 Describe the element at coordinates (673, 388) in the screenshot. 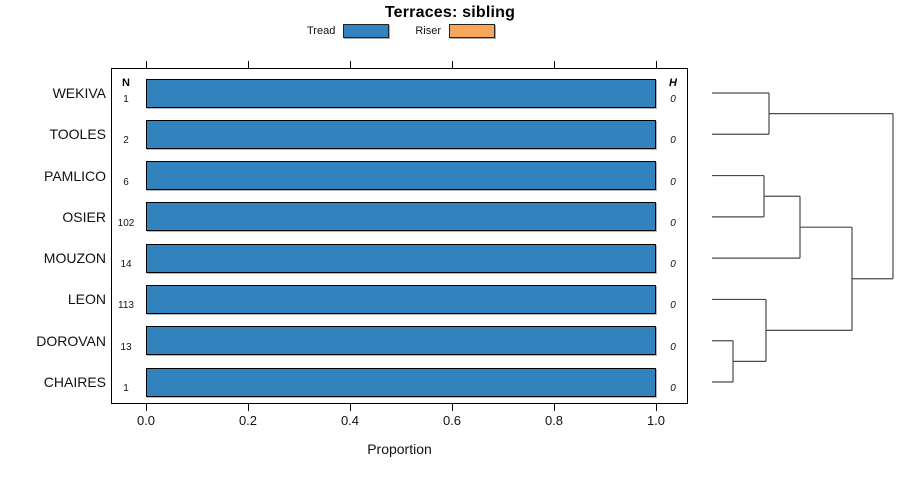

I see `h-value-chaires: 0` at that location.